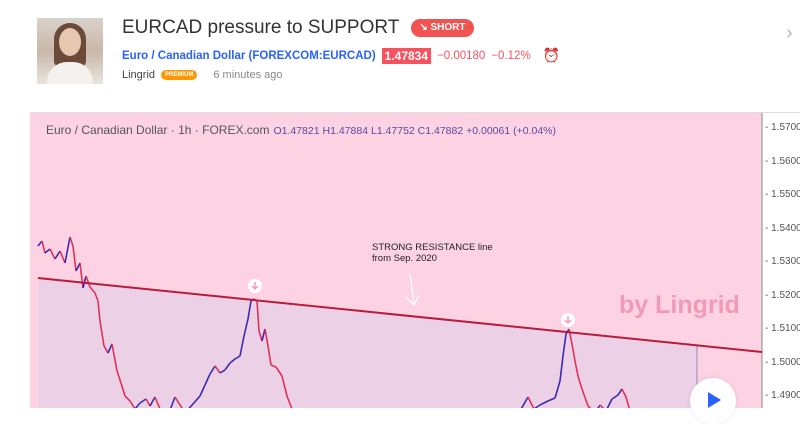  I want to click on premium-badge: PREMIUM, so click(179, 75).